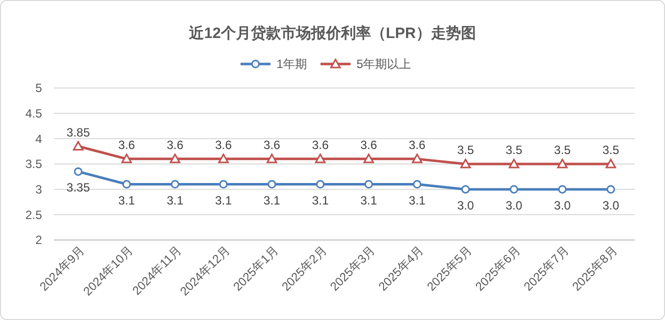  I want to click on y-tick-label: 4, so click(38, 139).